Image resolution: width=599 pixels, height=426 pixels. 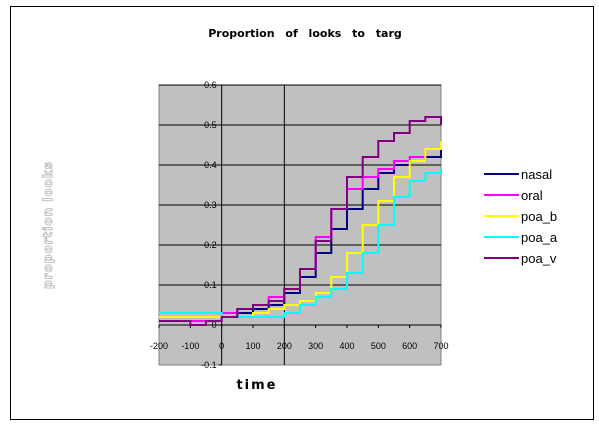 What do you see at coordinates (536, 174) in the screenshot?
I see `legend-label-nasal: nasal` at bounding box center [536, 174].